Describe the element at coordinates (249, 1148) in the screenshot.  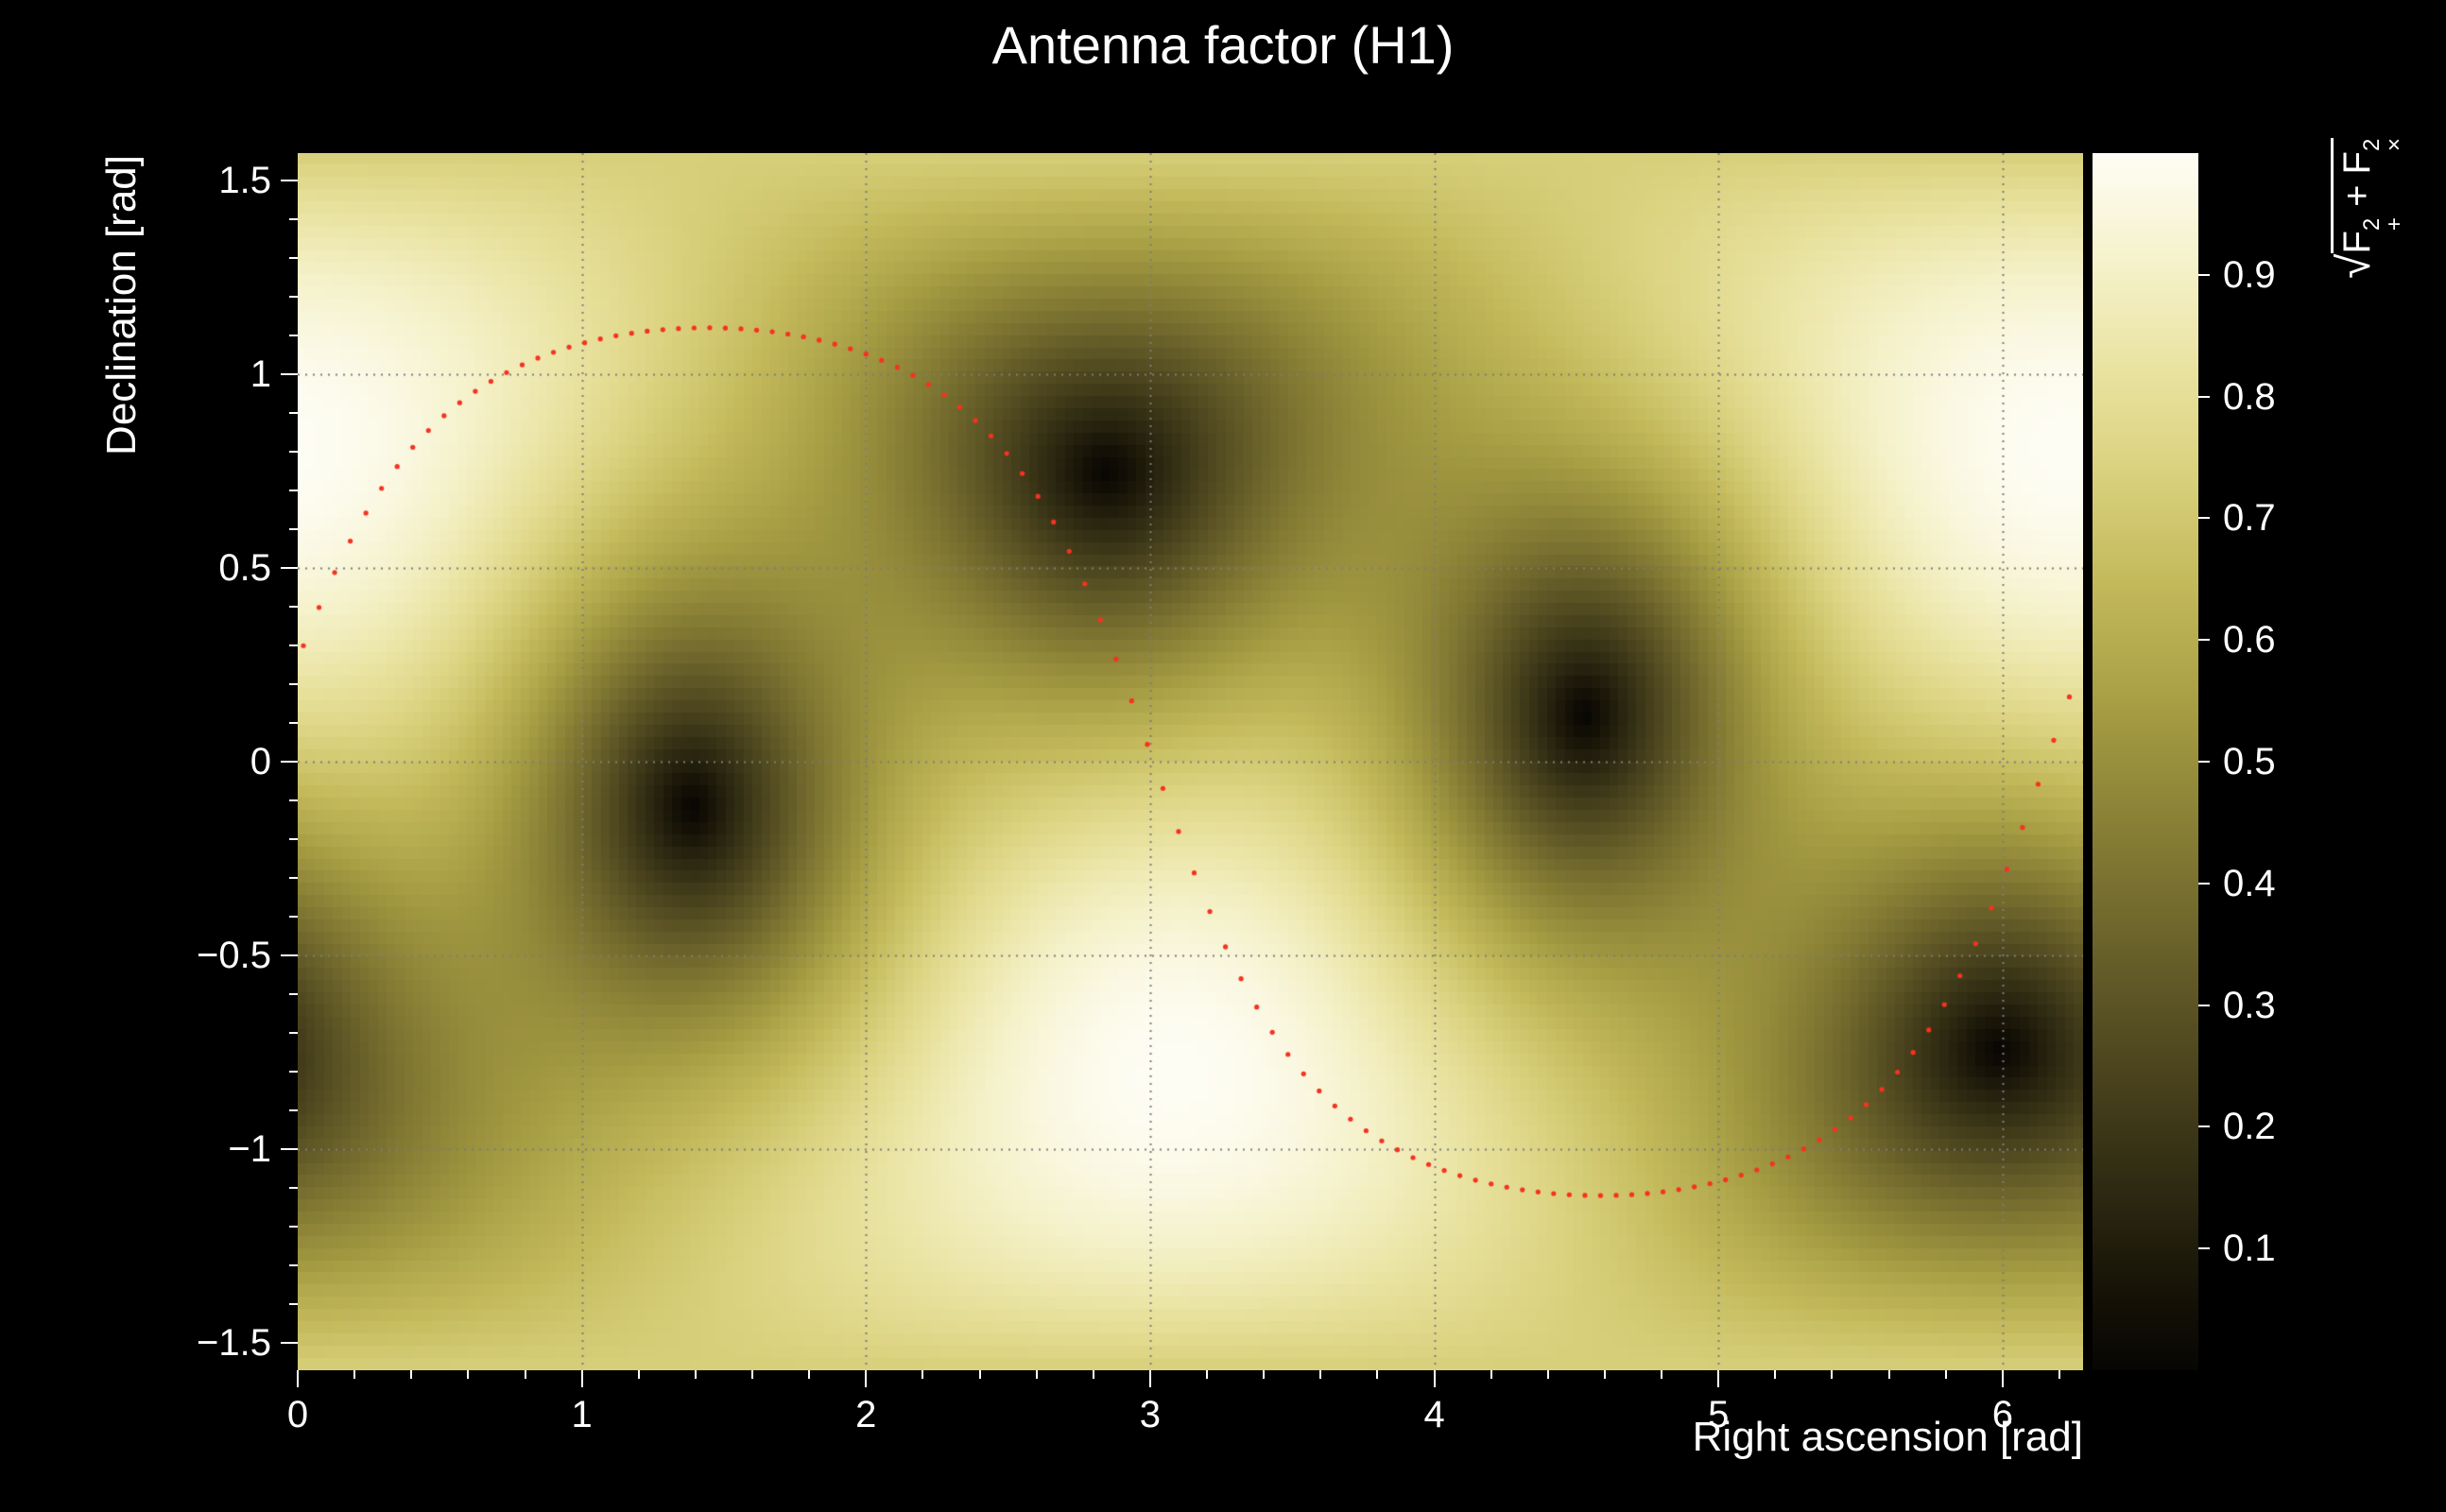
I see `y-tick-label: −1` at that location.